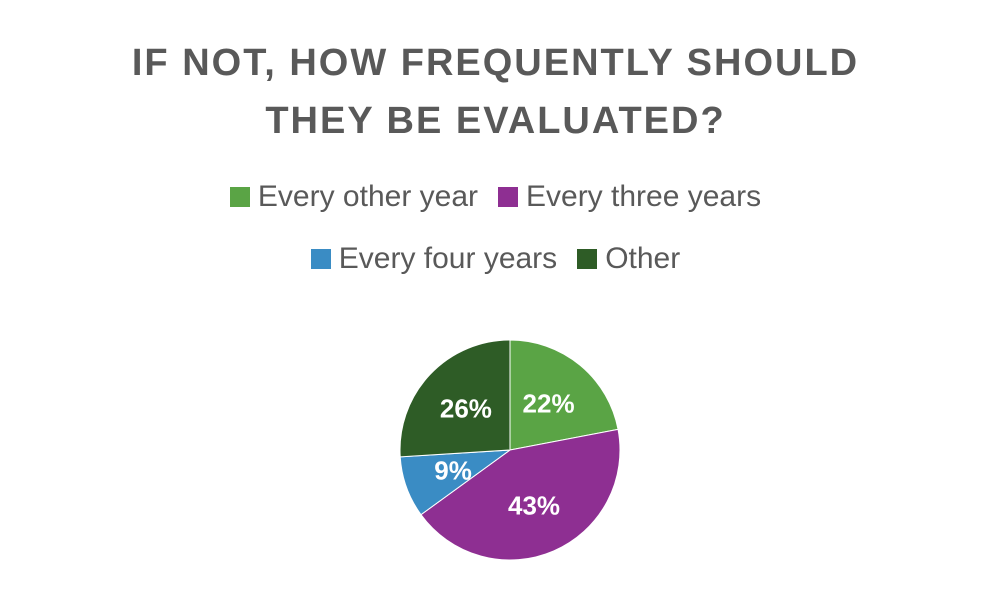  What do you see at coordinates (495, 197) in the screenshot?
I see `legend-row: Every other year Every three years` at bounding box center [495, 197].